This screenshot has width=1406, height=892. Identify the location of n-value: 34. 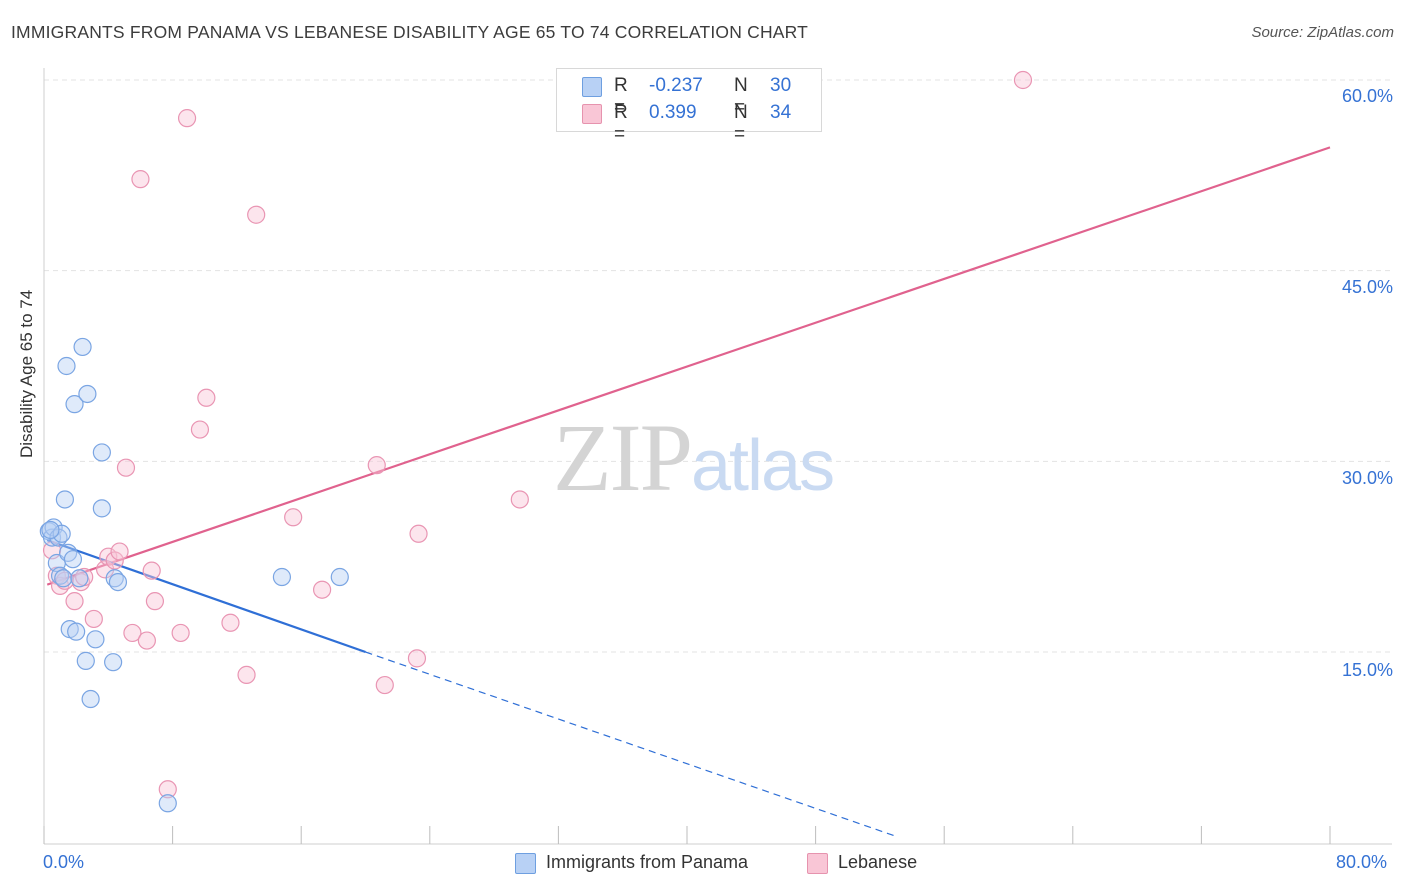
(781, 112).